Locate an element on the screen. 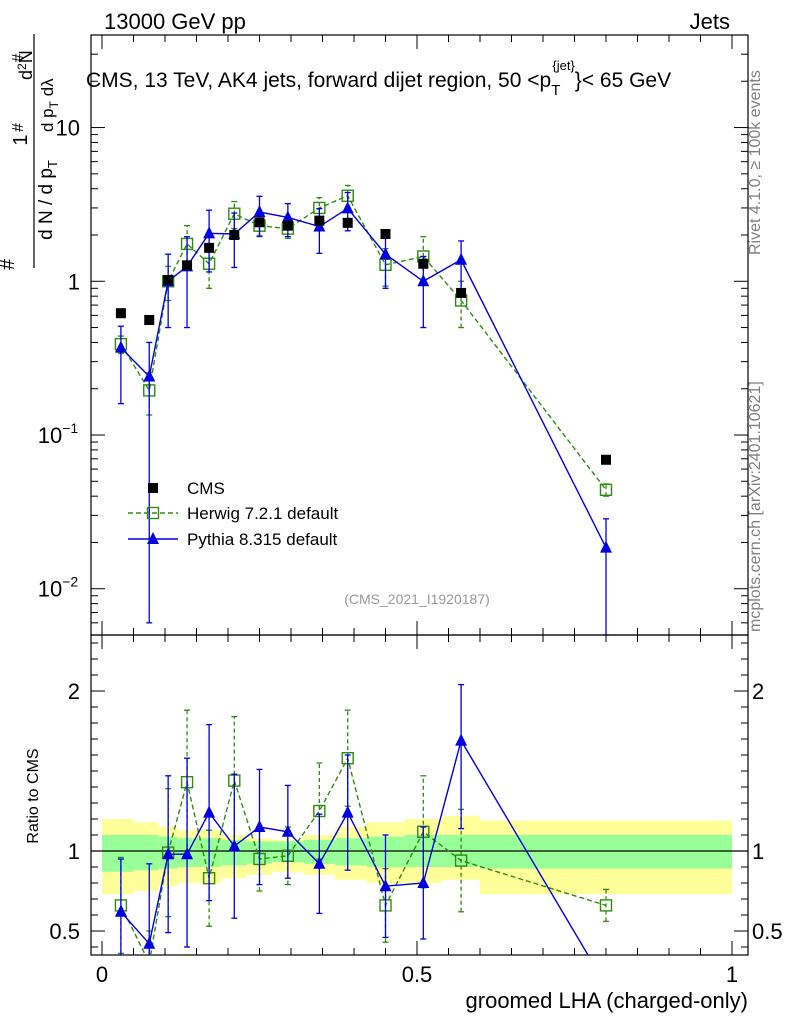 Image resolution: width=786 pixels, height=1024 pixels. main-y-axis-label: # 1 d N / d pT # d2N # d pT dλ is located at coordinates (30, 152).